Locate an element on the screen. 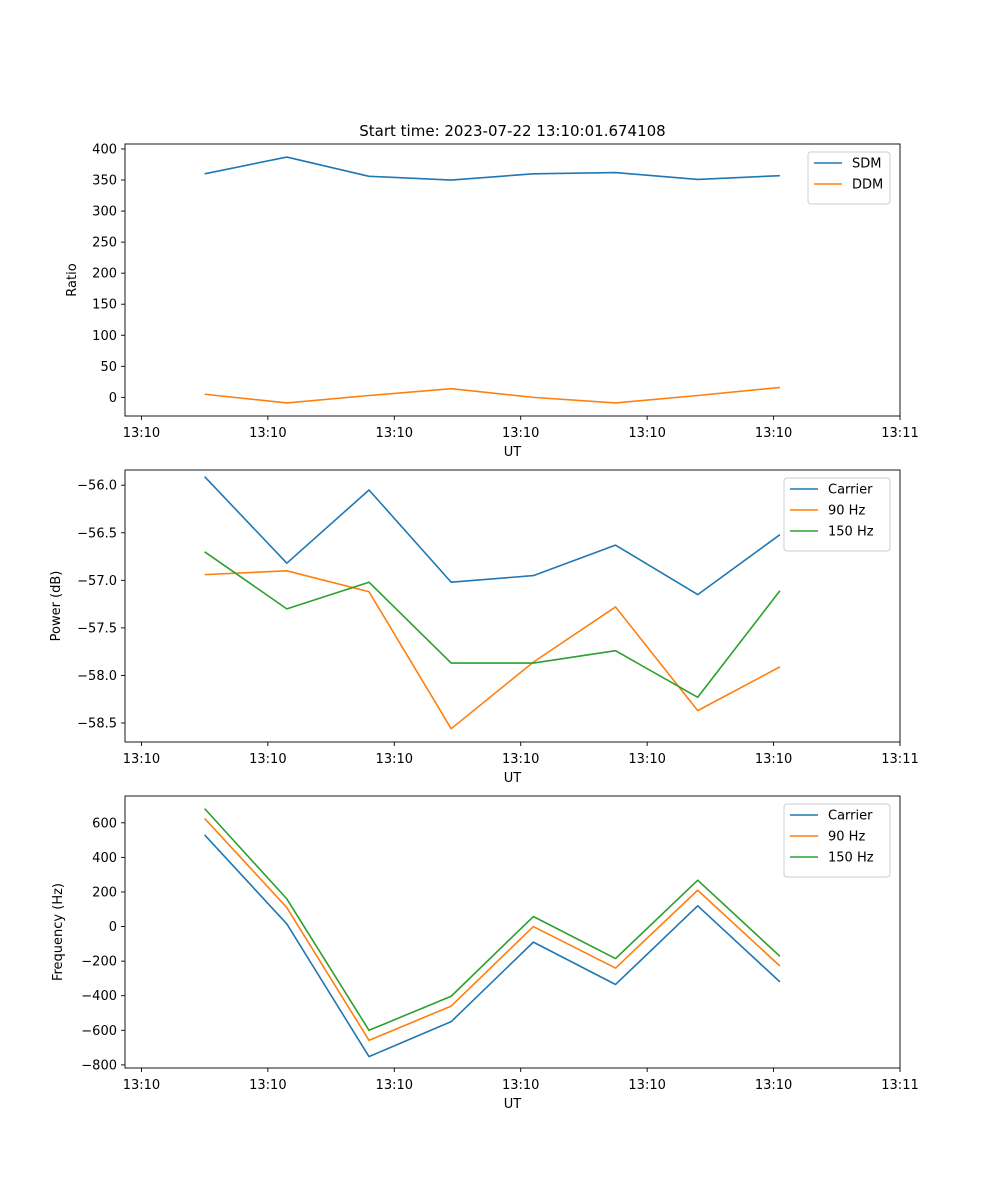 The image size is (1000, 1200). y-tick-label: 250 is located at coordinates (104, 243).